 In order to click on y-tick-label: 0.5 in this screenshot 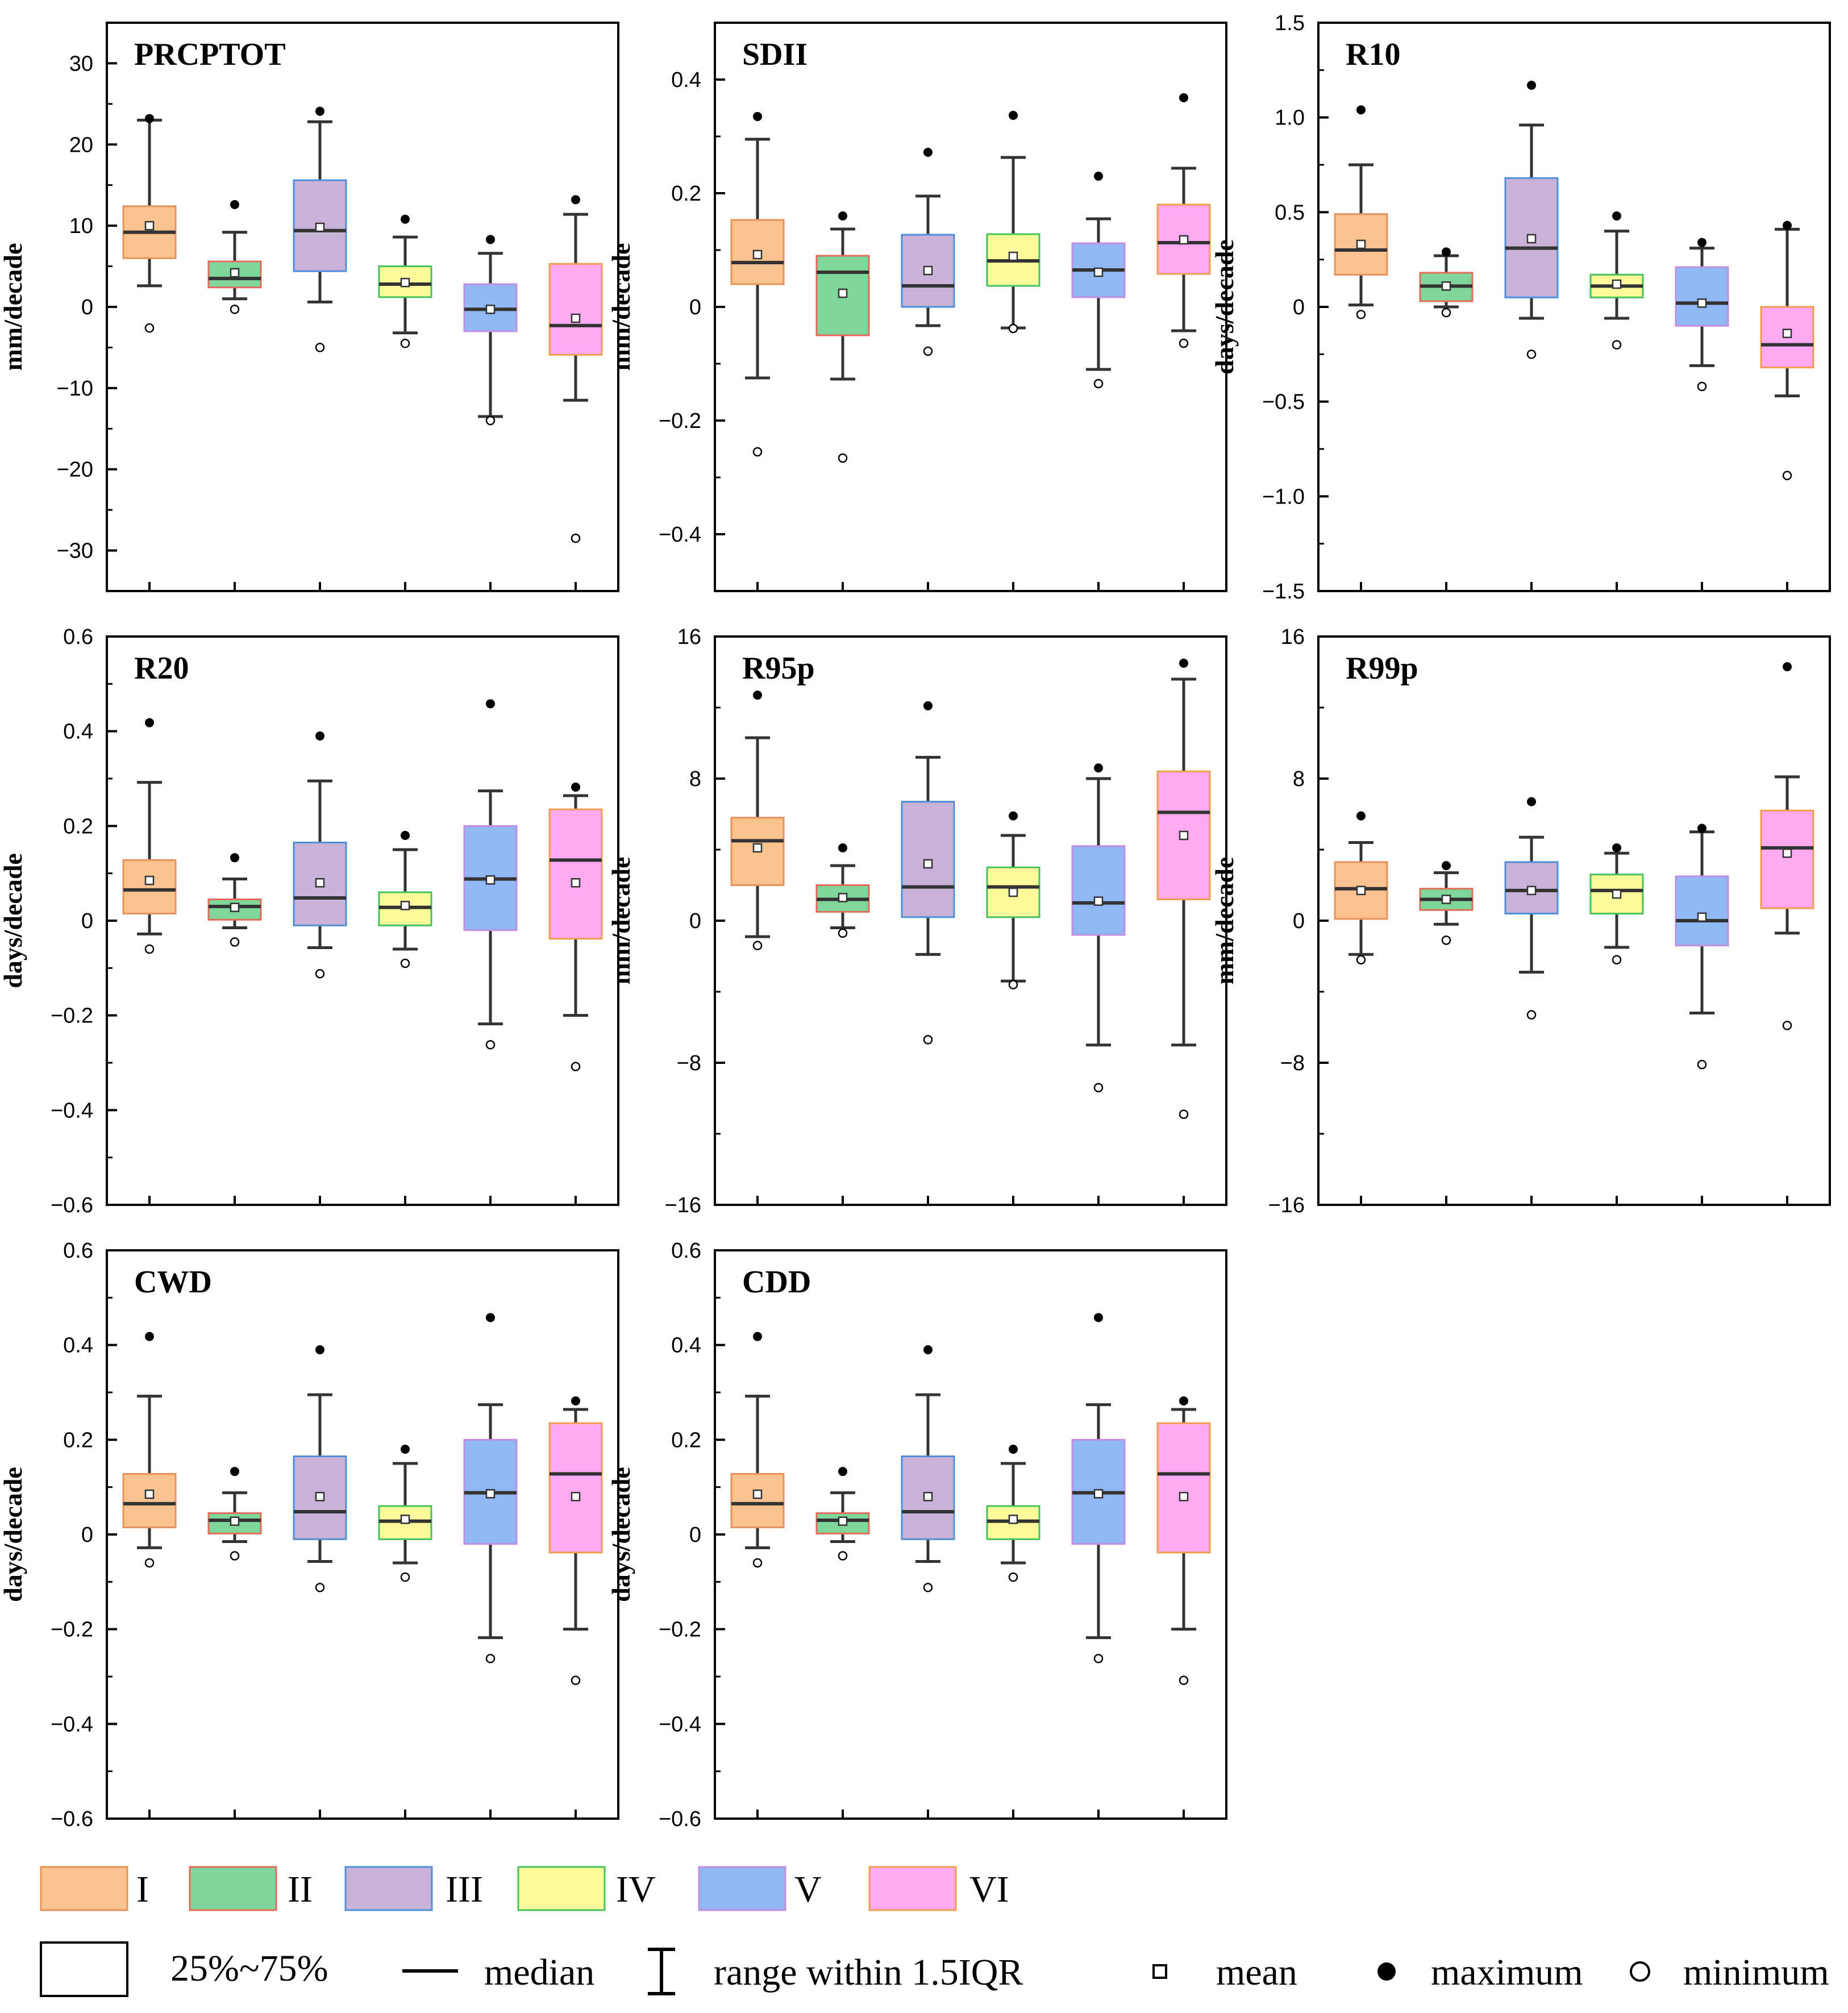, I will do `click(1290, 213)`.